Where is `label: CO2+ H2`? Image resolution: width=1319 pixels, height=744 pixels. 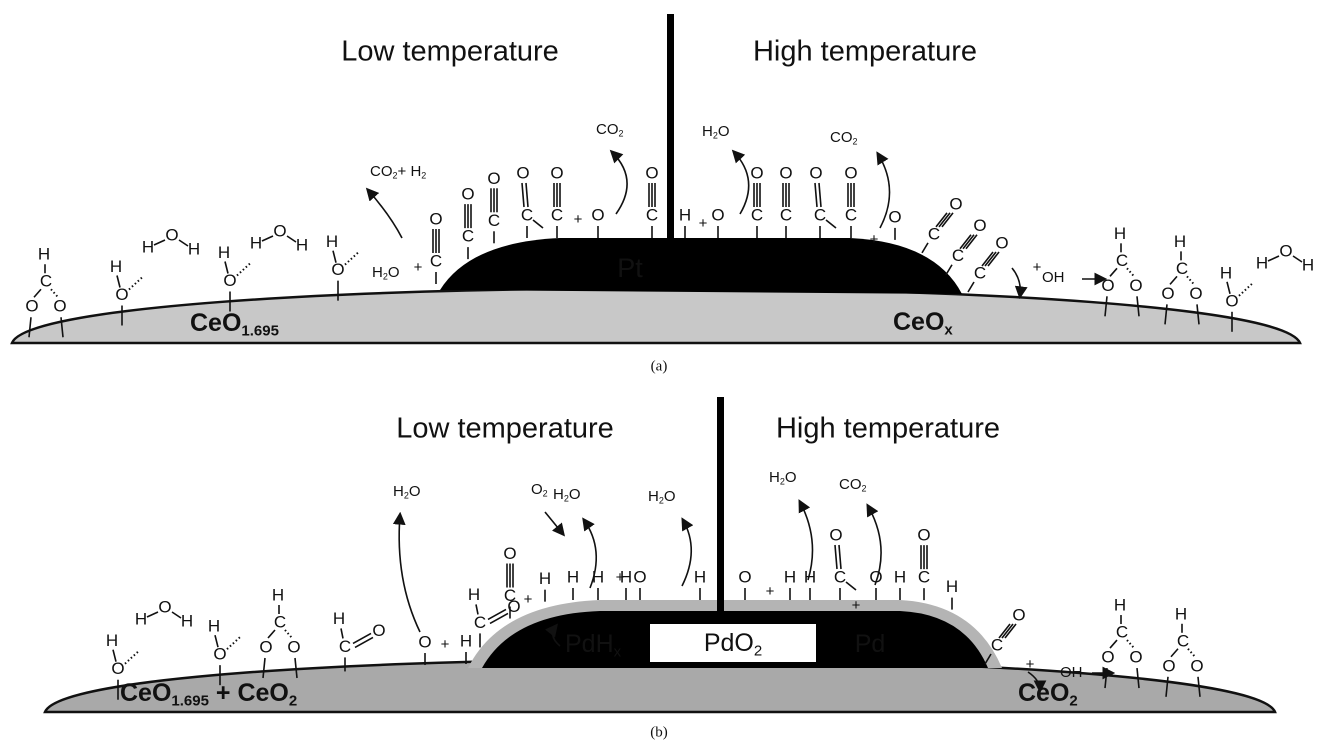
label: CO2+ H2 is located at coordinates (398, 172).